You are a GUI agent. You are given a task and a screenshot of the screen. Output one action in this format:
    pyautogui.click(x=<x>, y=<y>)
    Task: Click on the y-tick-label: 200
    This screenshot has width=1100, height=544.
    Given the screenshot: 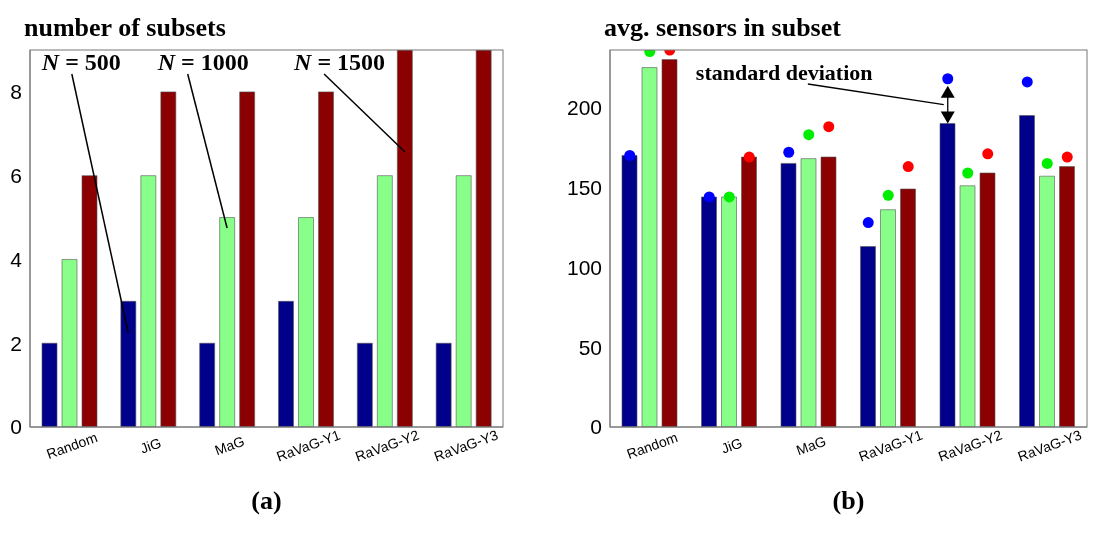 What is the action you would take?
    pyautogui.click(x=584, y=107)
    